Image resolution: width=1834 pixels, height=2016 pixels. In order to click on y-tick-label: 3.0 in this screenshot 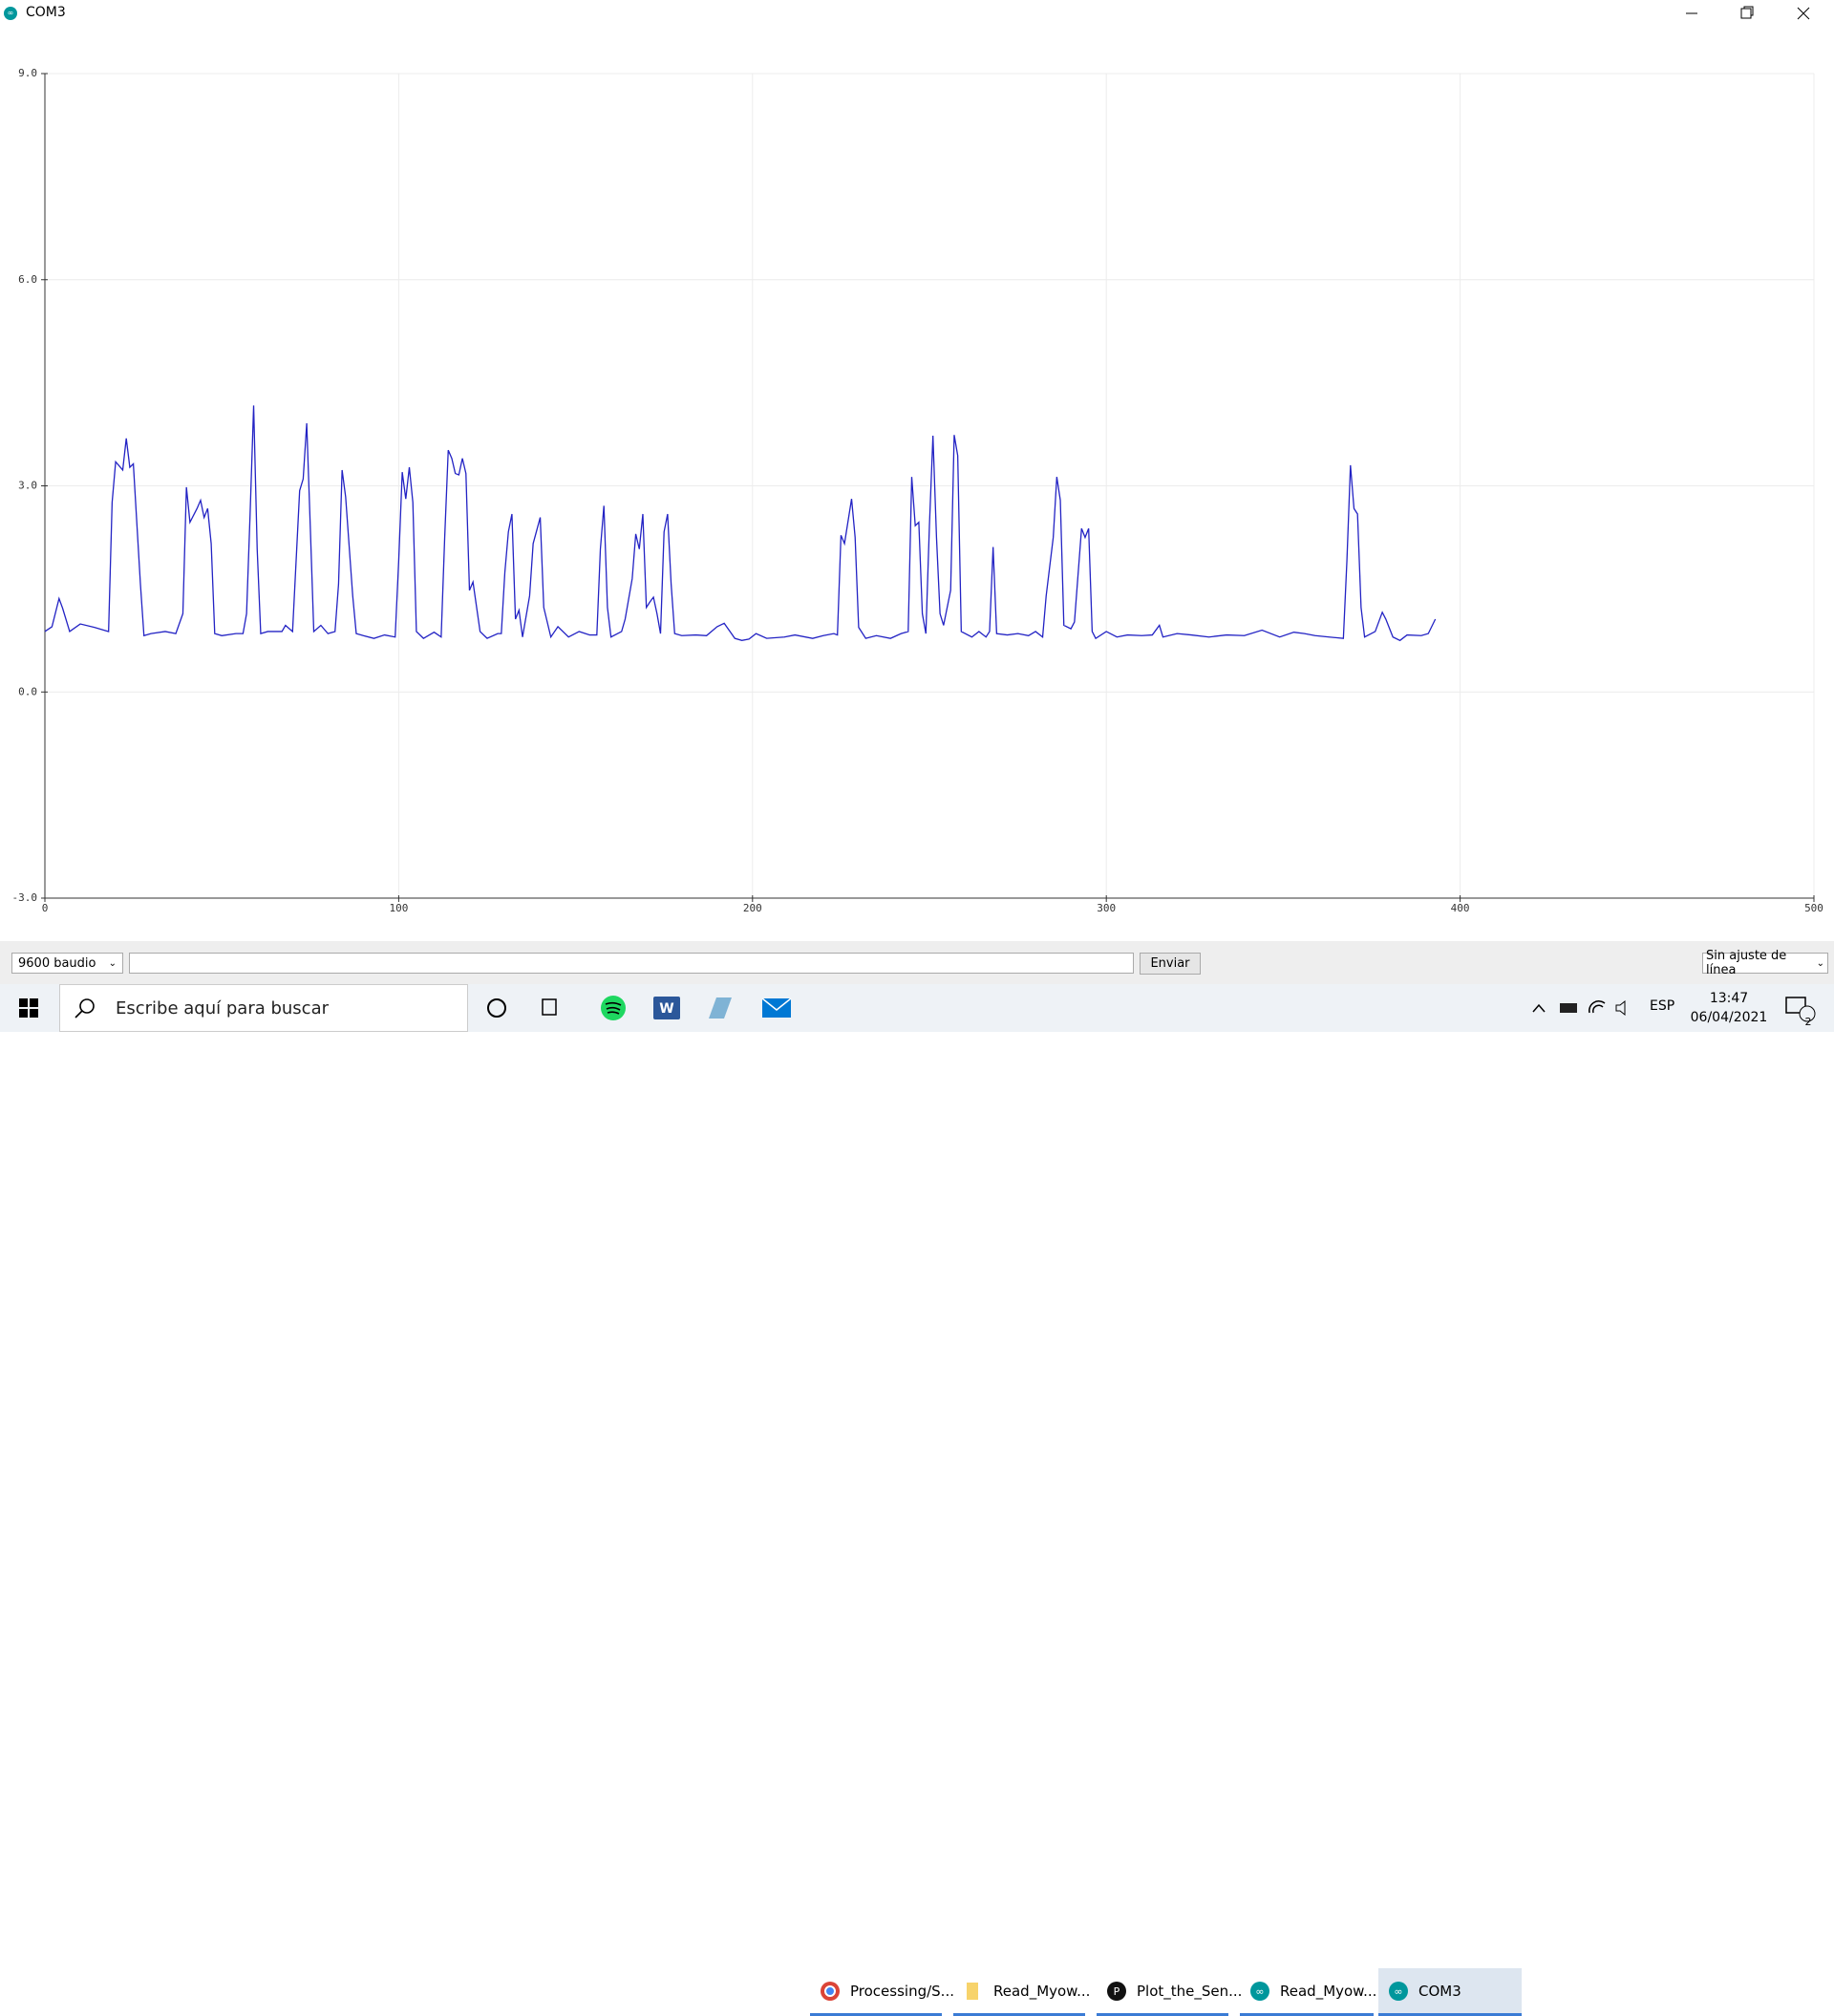, I will do `click(28, 486)`.